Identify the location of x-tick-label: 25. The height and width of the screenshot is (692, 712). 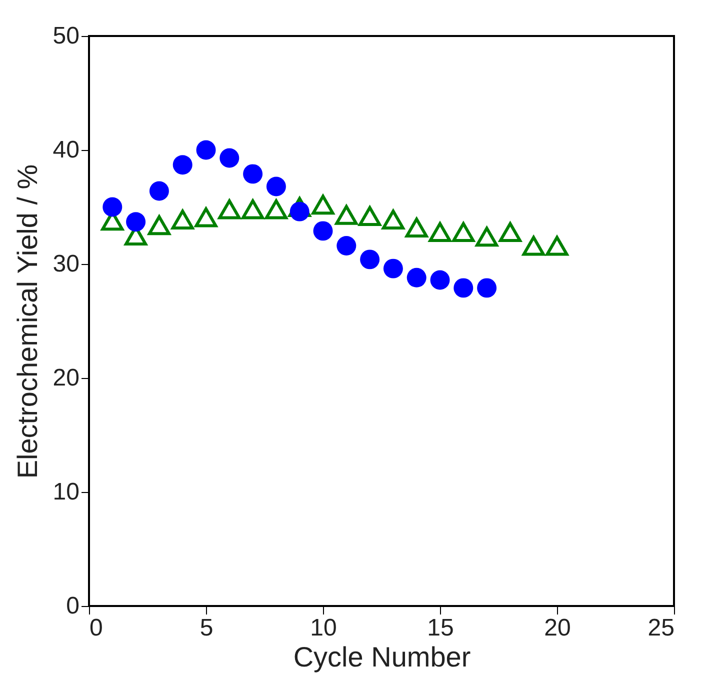
(661, 628).